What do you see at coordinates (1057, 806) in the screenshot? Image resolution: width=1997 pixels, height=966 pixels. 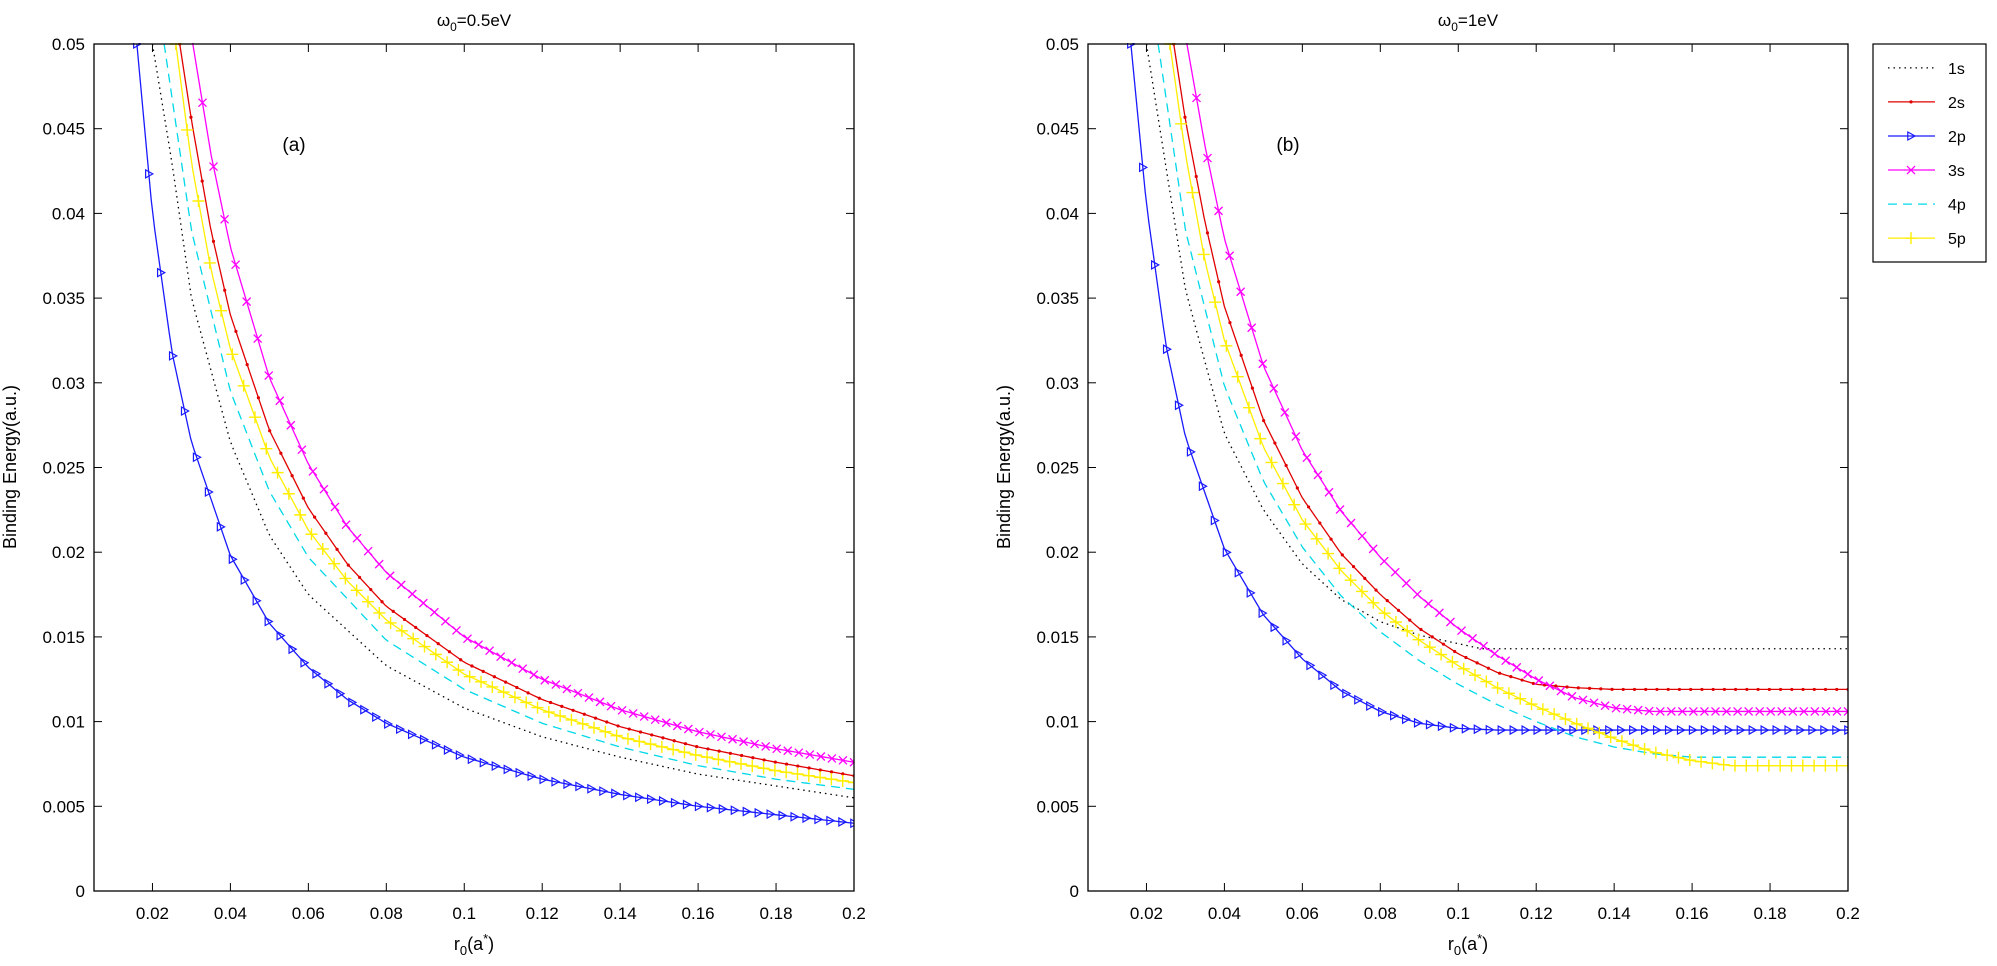 I see `panel-b-ytick-label: 0.005` at bounding box center [1057, 806].